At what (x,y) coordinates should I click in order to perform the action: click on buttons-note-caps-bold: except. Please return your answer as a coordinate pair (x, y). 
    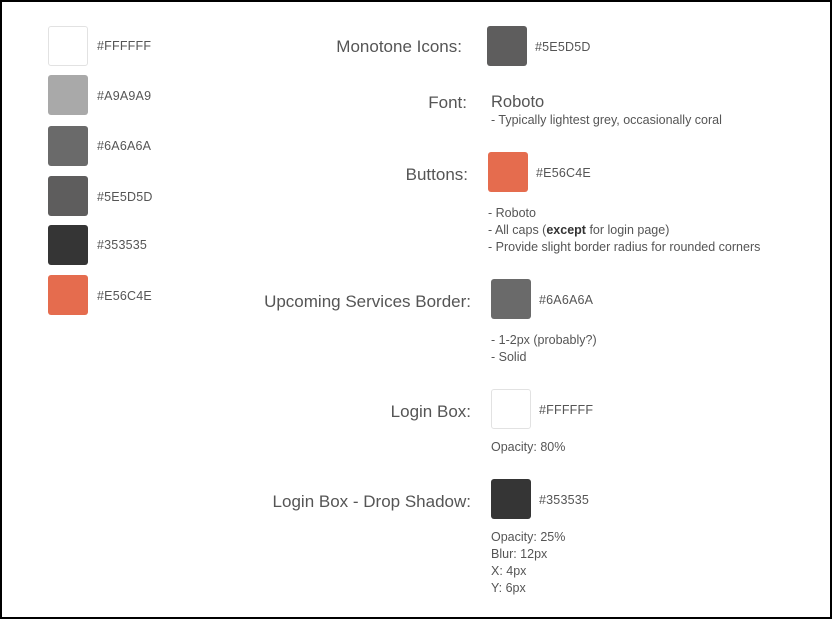
    Looking at the image, I should click on (566, 230).